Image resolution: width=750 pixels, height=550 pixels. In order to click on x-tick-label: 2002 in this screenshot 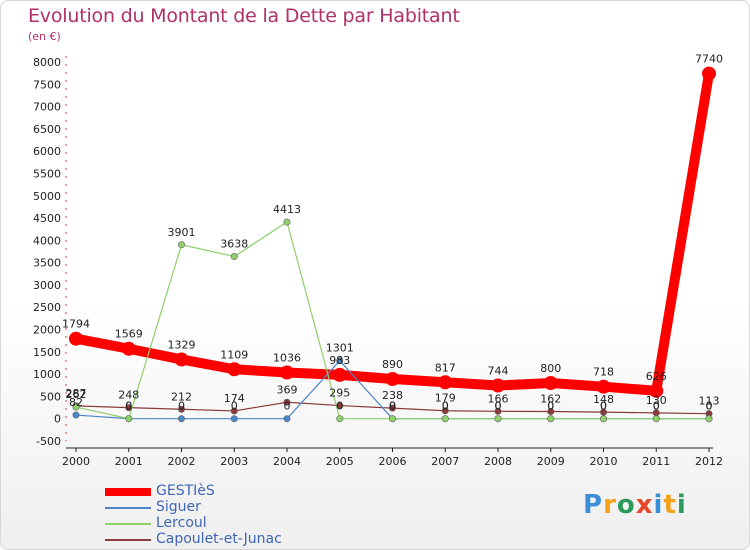, I will do `click(182, 461)`.